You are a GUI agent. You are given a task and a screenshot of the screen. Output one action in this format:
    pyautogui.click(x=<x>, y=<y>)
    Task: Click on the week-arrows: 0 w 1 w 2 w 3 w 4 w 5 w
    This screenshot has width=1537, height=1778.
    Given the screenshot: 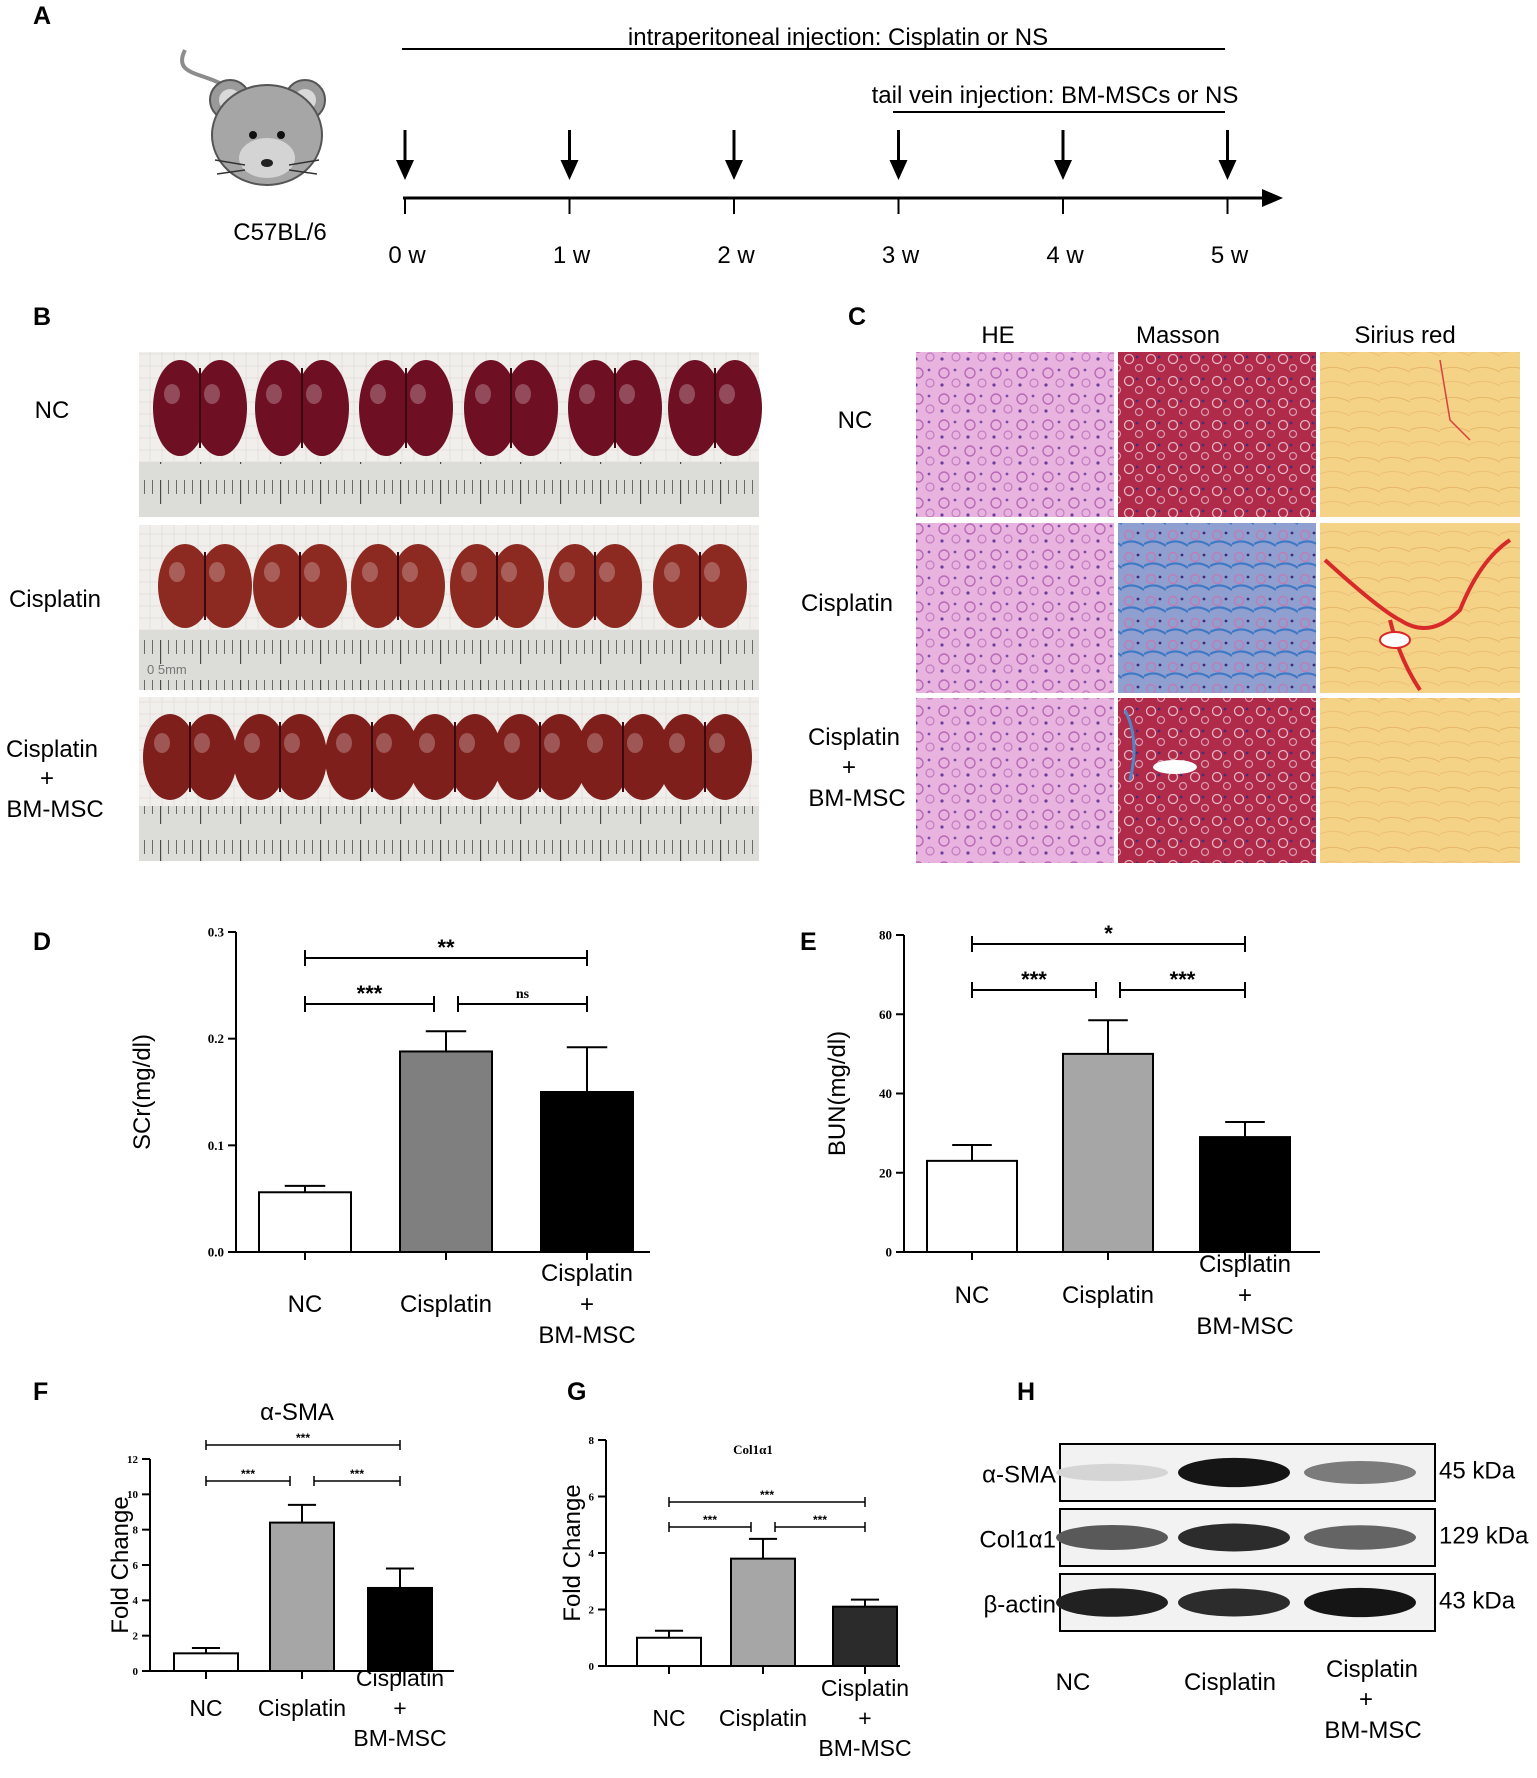 What is the action you would take?
    pyautogui.click(x=818, y=199)
    